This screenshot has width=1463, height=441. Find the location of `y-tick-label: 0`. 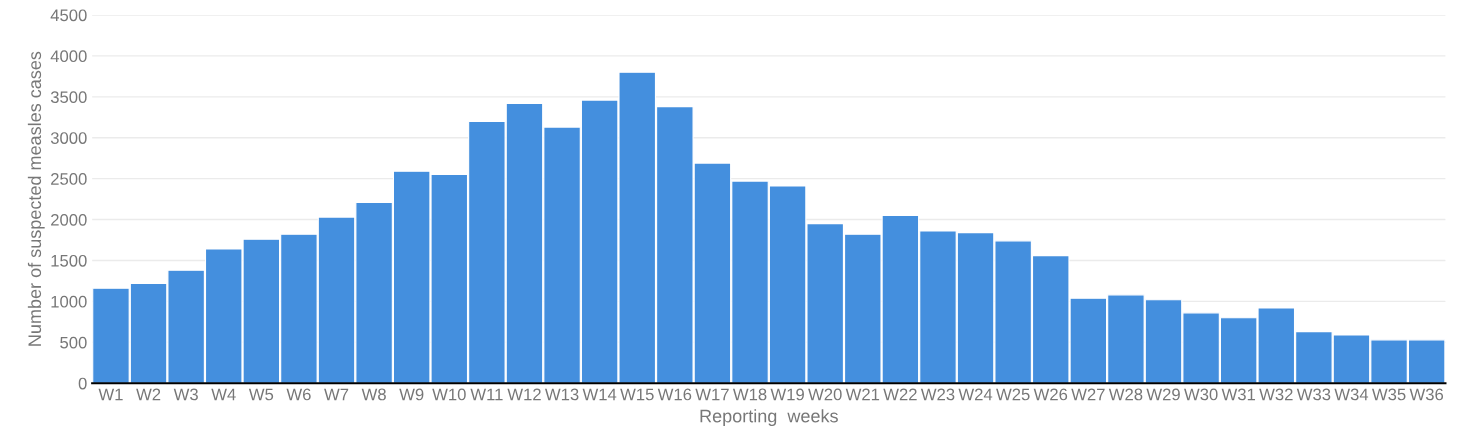

y-tick-label: 0 is located at coordinates (82, 383).